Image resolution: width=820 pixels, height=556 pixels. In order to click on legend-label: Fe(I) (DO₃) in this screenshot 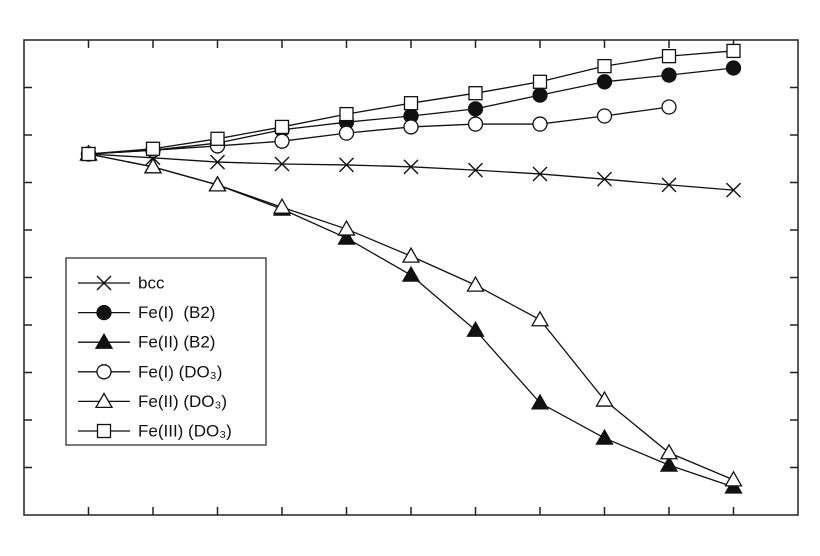, I will do `click(180, 371)`.